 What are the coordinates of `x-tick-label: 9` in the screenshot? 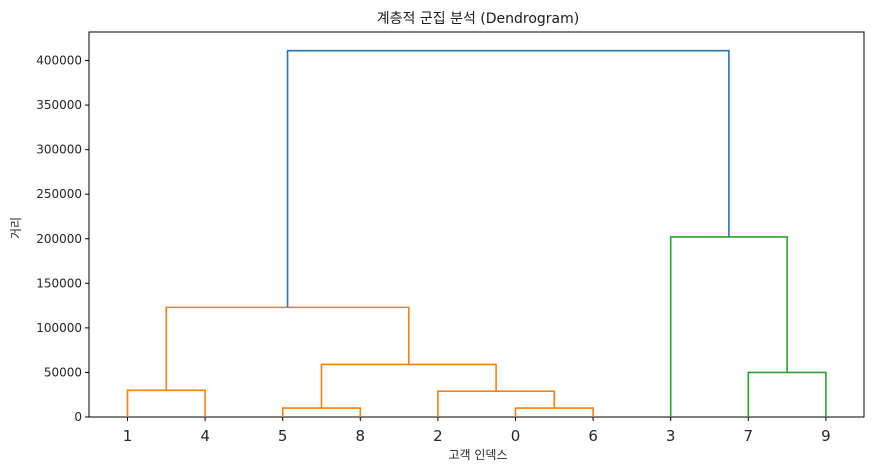 It's located at (826, 436).